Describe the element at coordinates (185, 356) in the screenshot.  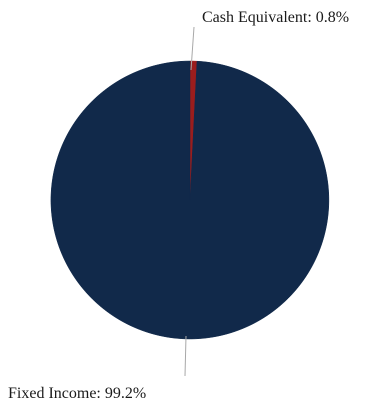
I see `leader-line-fixed-income` at that location.